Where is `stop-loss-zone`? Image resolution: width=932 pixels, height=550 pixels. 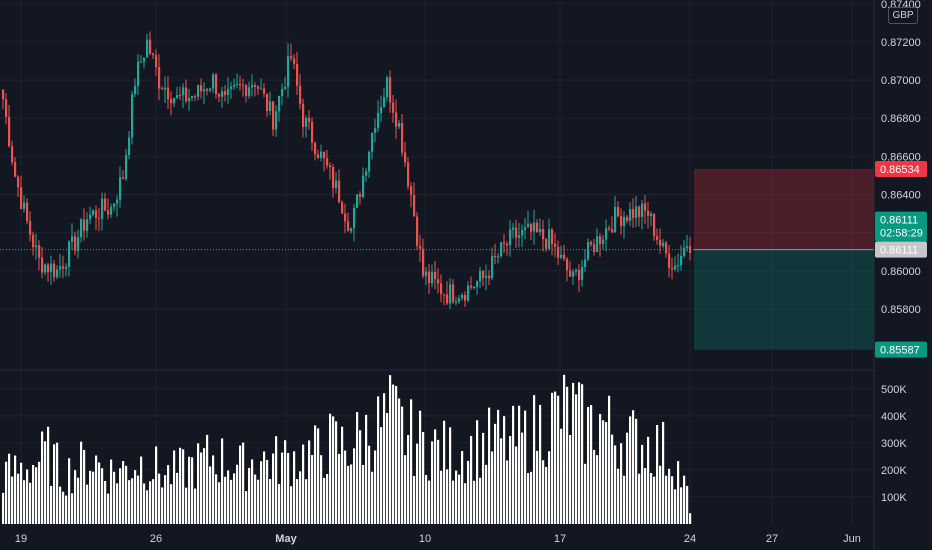
stop-loss-zone is located at coordinates (784, 209).